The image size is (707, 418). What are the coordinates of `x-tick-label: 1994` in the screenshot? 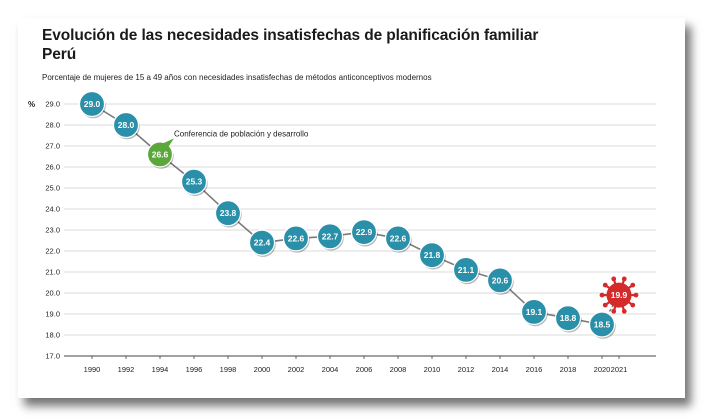 It's located at (160, 369).